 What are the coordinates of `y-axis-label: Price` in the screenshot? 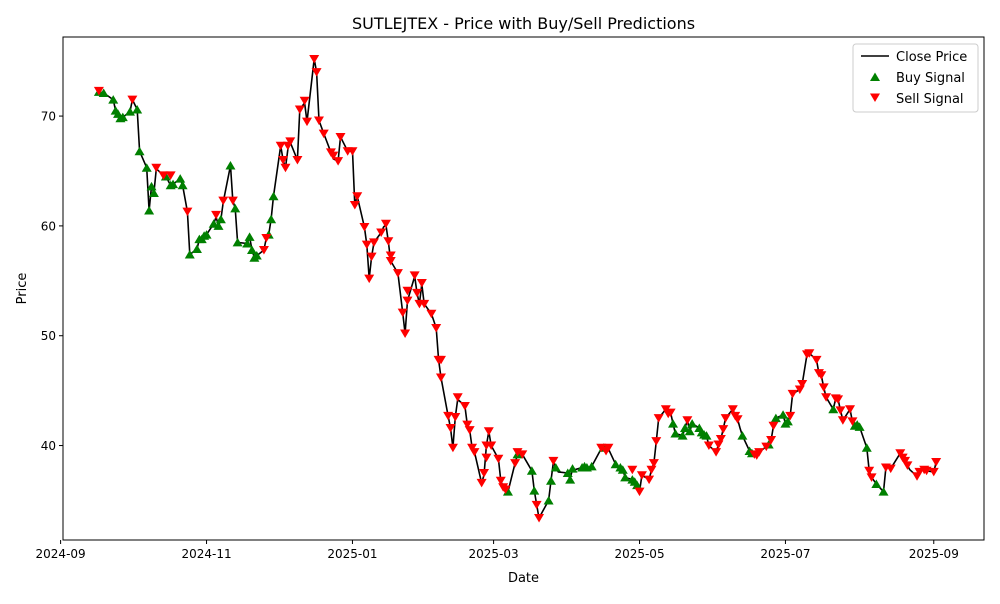 It's located at (22, 289).